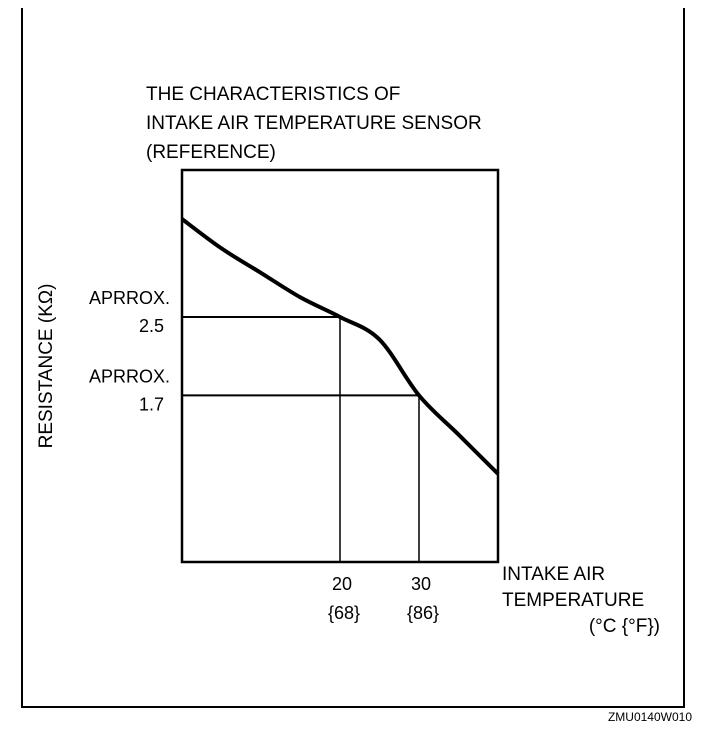 This screenshot has width=704, height=732. What do you see at coordinates (151, 404) in the screenshot?
I see `y-tick-sublabel: 1.7` at bounding box center [151, 404].